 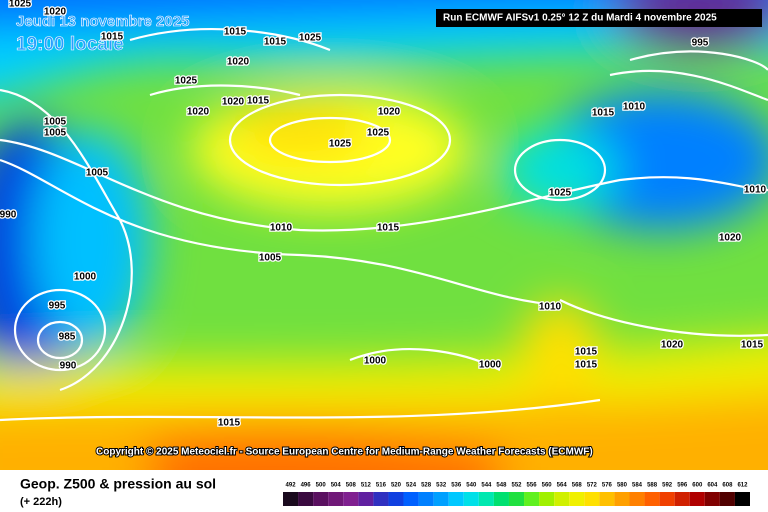 What do you see at coordinates (411, 486) in the screenshot?
I see `legend-label: 524` at bounding box center [411, 486].